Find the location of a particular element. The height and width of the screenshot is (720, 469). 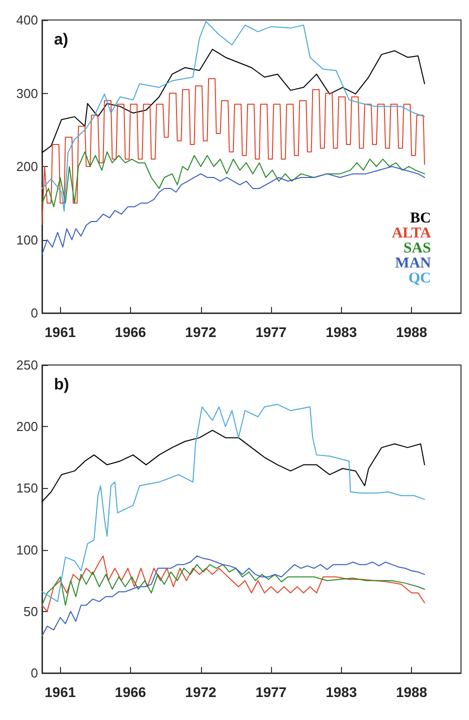

y-tick-label: 250 is located at coordinates (27, 365).